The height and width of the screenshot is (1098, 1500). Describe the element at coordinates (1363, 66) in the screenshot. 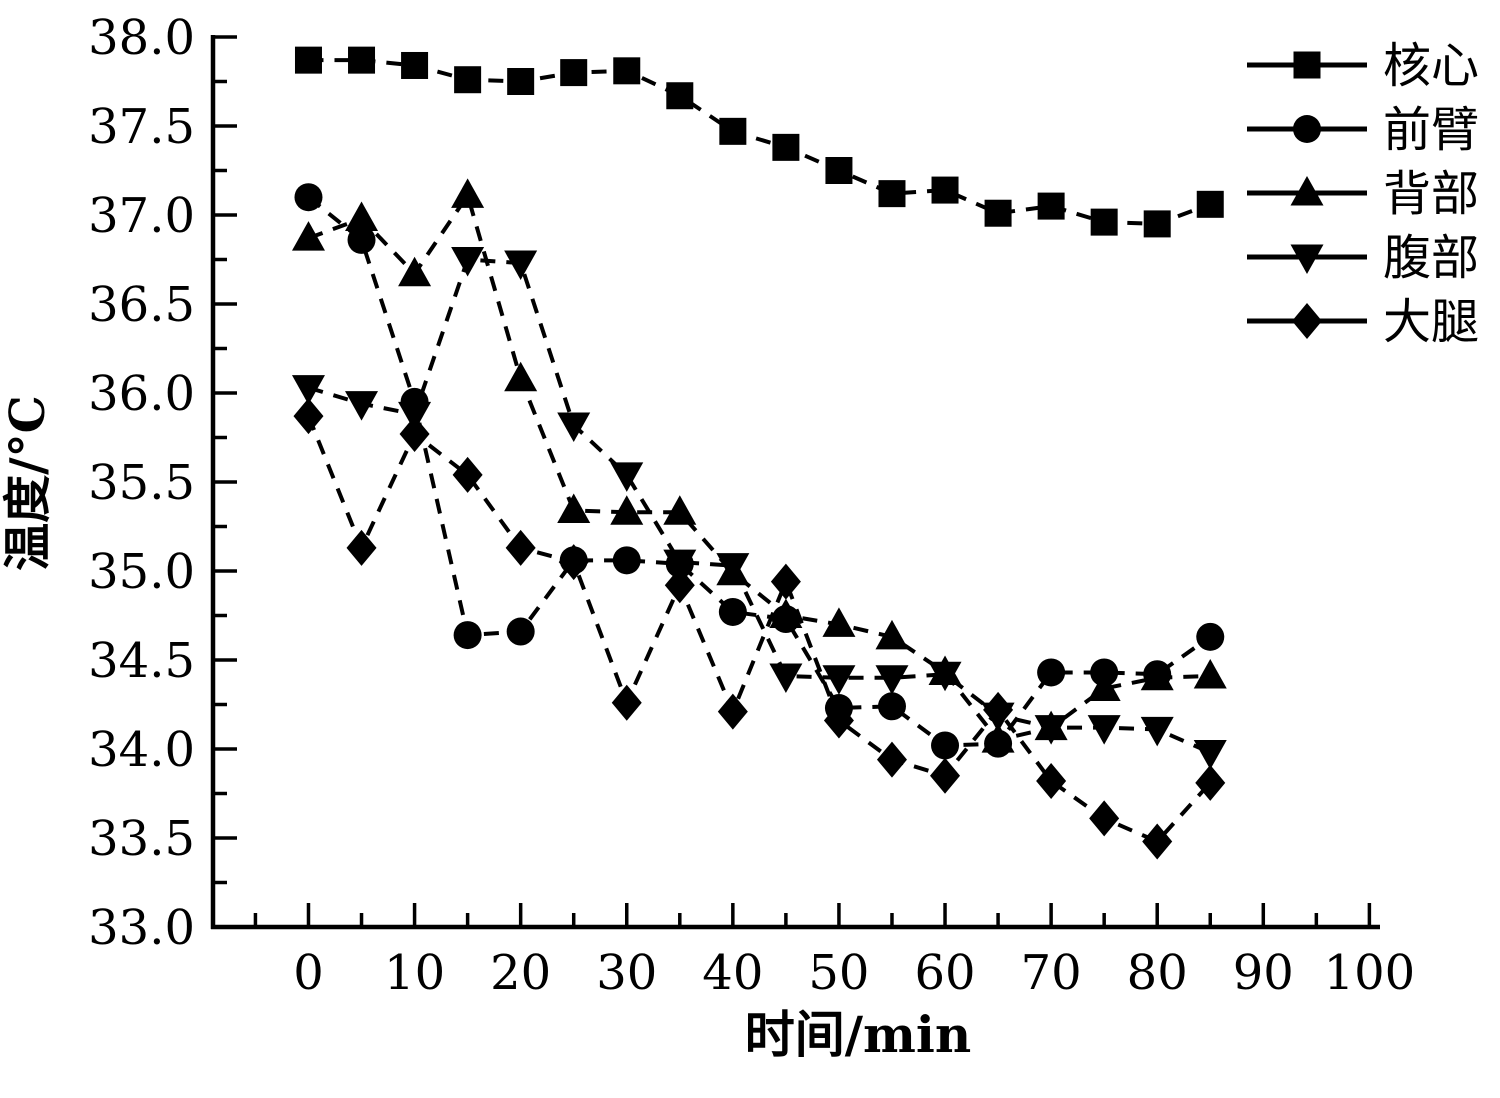

I see `legend-item-核心: 核心` at that location.